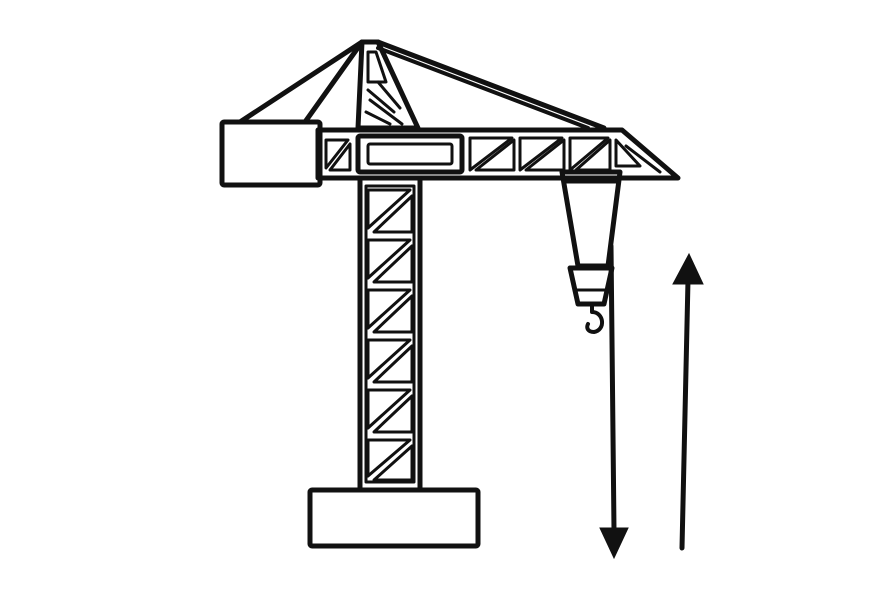  Describe the element at coordinates (591, 251) in the screenshot. I see `crane-trolley-hook` at that location.